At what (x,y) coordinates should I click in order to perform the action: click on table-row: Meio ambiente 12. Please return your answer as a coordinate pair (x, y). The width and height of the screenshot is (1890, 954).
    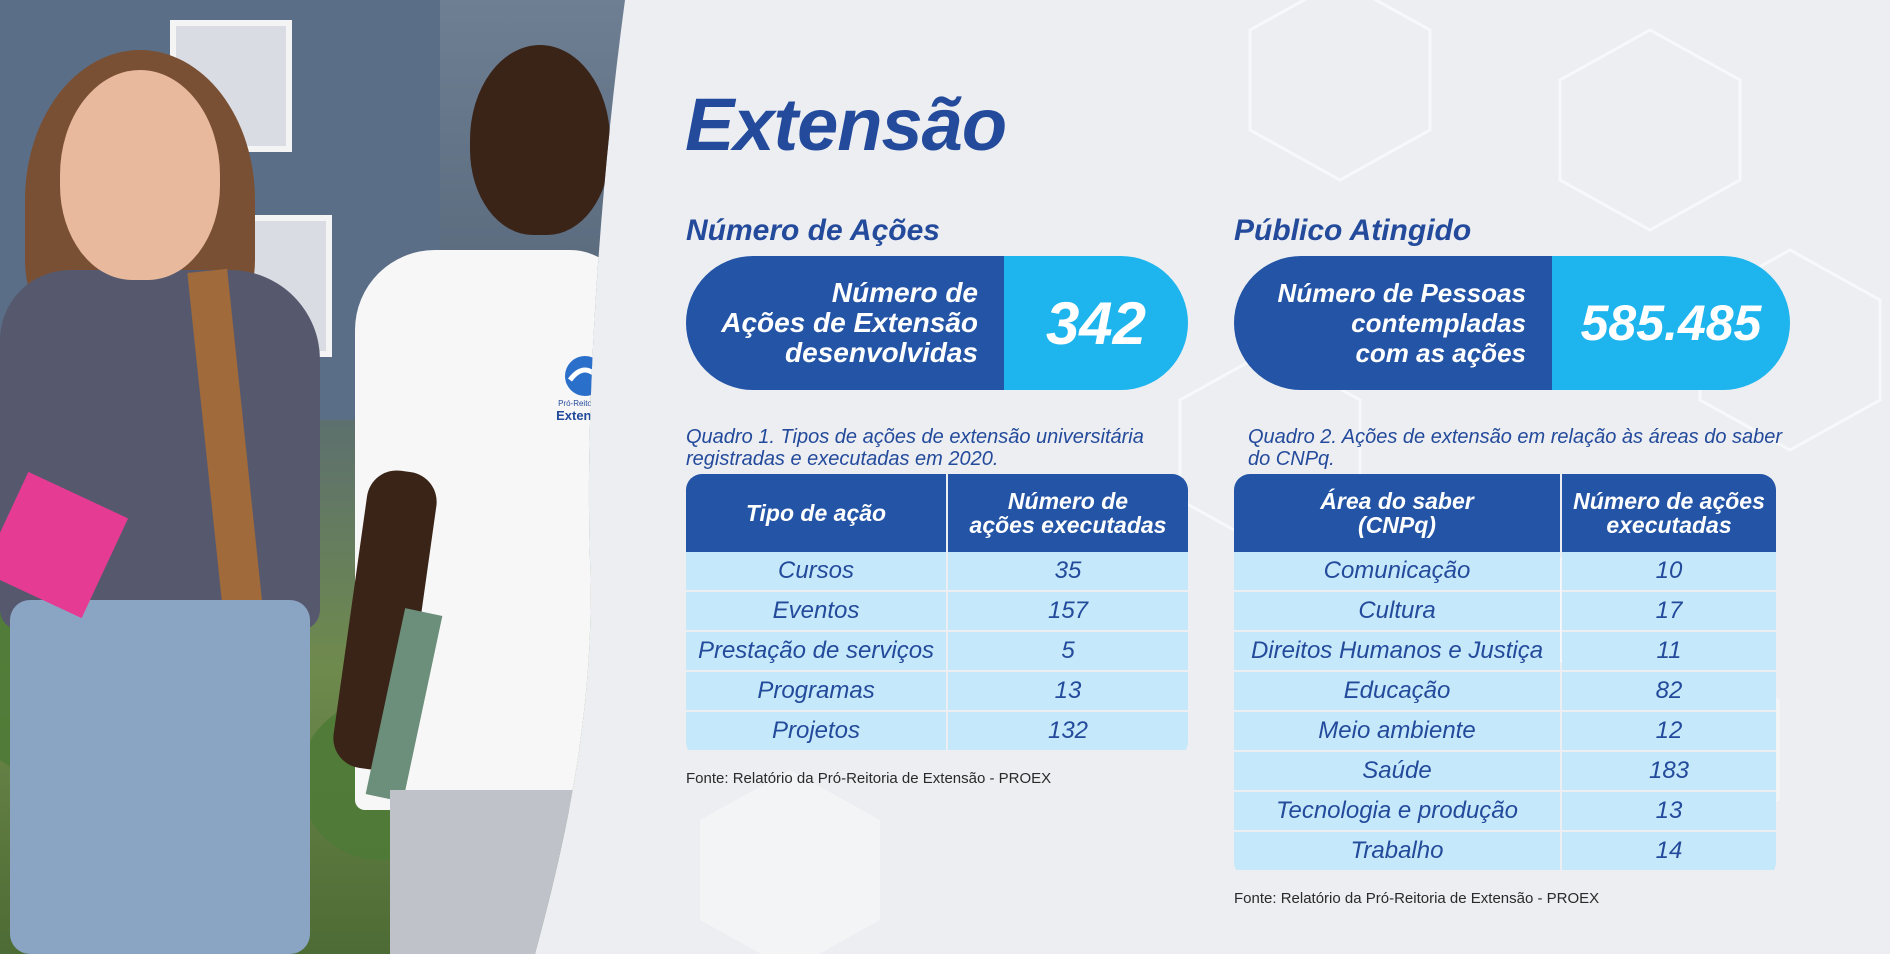
    Looking at the image, I should click on (1505, 732).